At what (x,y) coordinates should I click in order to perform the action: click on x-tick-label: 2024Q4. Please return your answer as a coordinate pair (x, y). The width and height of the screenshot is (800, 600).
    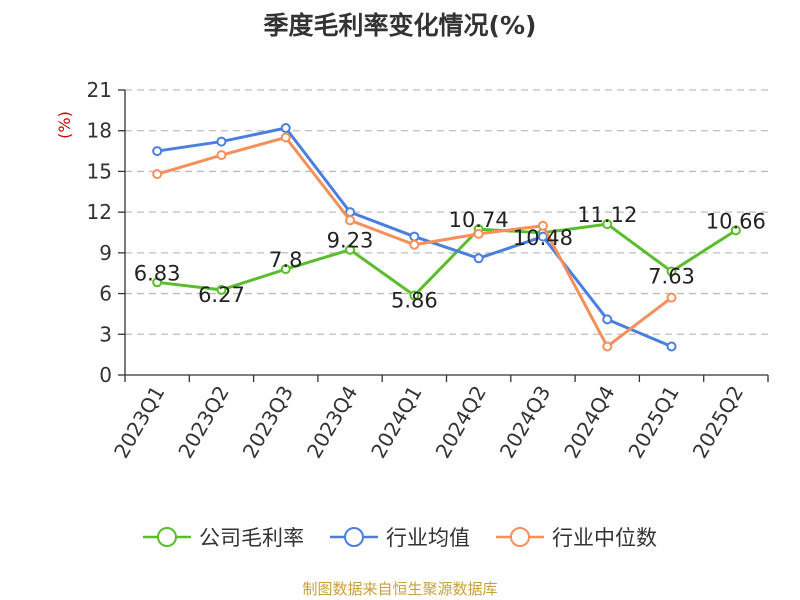
    Looking at the image, I should click on (589, 422).